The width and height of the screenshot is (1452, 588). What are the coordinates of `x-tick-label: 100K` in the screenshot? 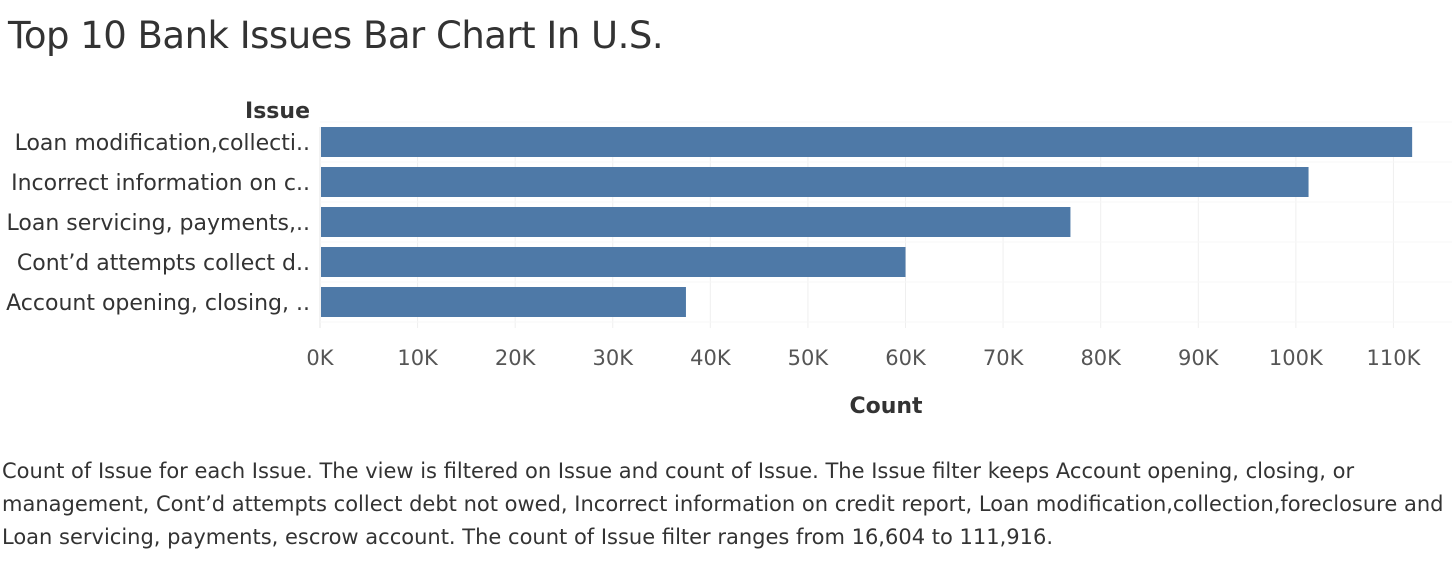 It's located at (1296, 358).